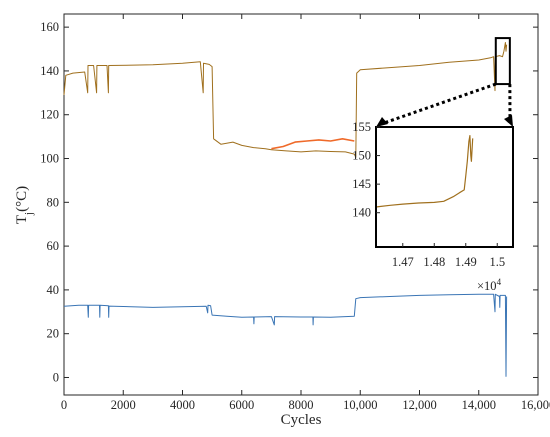 This screenshot has height=437, width=550. What do you see at coordinates (49, 71) in the screenshot?
I see `y-tick-label: 140` at bounding box center [49, 71].